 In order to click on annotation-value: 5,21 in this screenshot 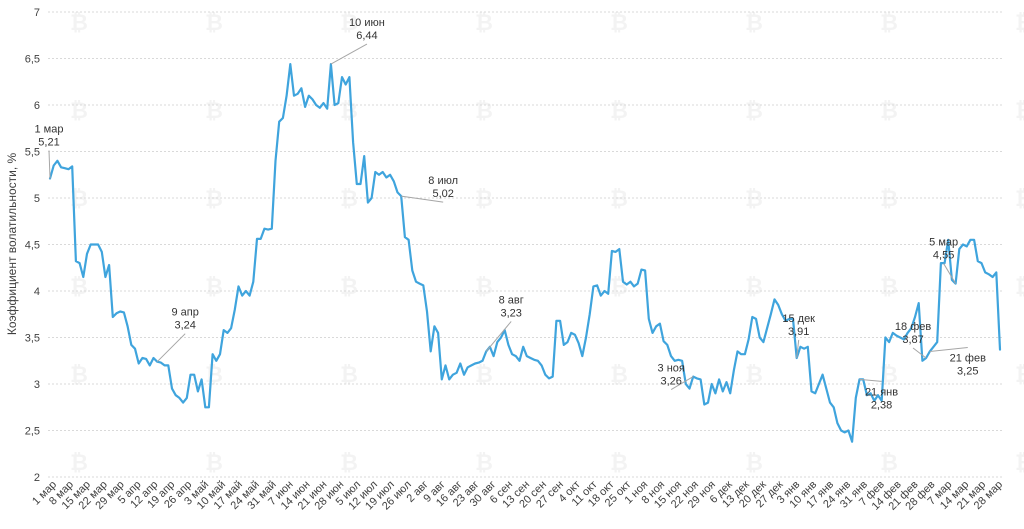, I will do `click(48, 142)`.